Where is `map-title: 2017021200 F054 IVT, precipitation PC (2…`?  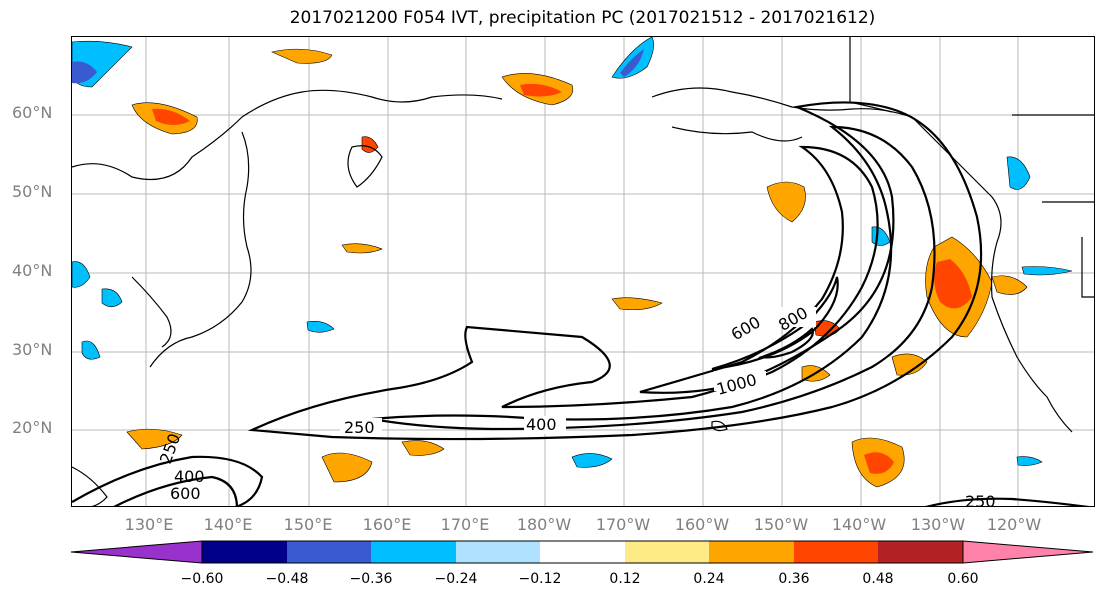 map-title: 2017021200 F054 IVT, precipitation PC (2… is located at coordinates (582, 18).